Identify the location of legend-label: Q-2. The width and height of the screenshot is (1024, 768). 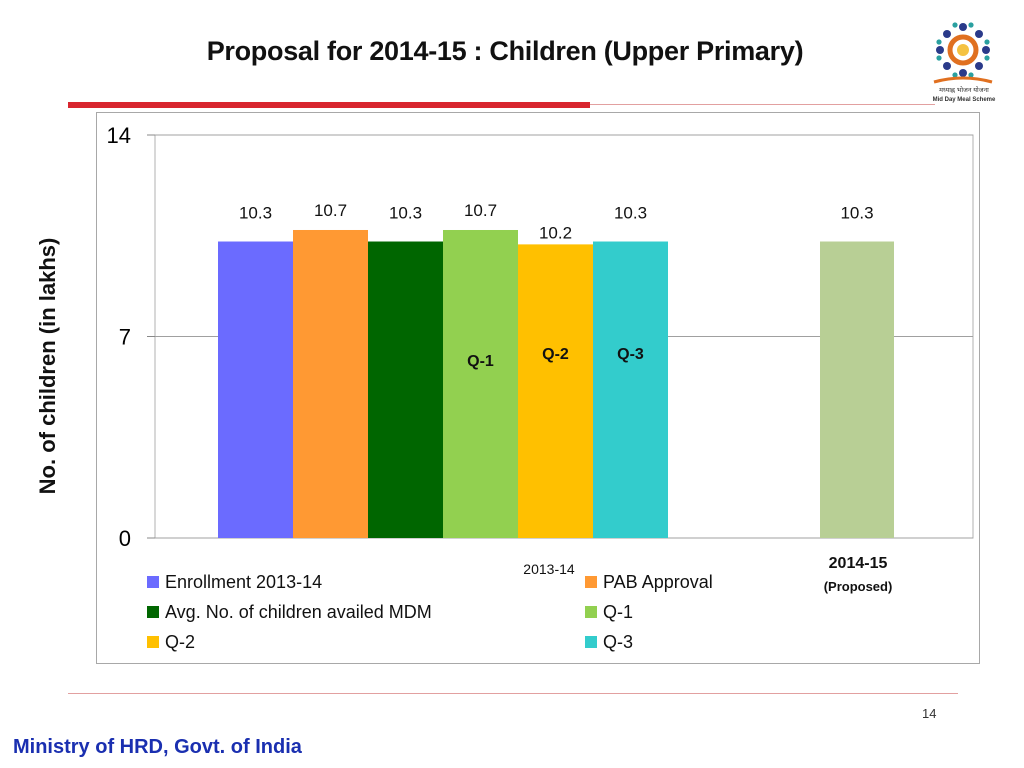
(180, 642).